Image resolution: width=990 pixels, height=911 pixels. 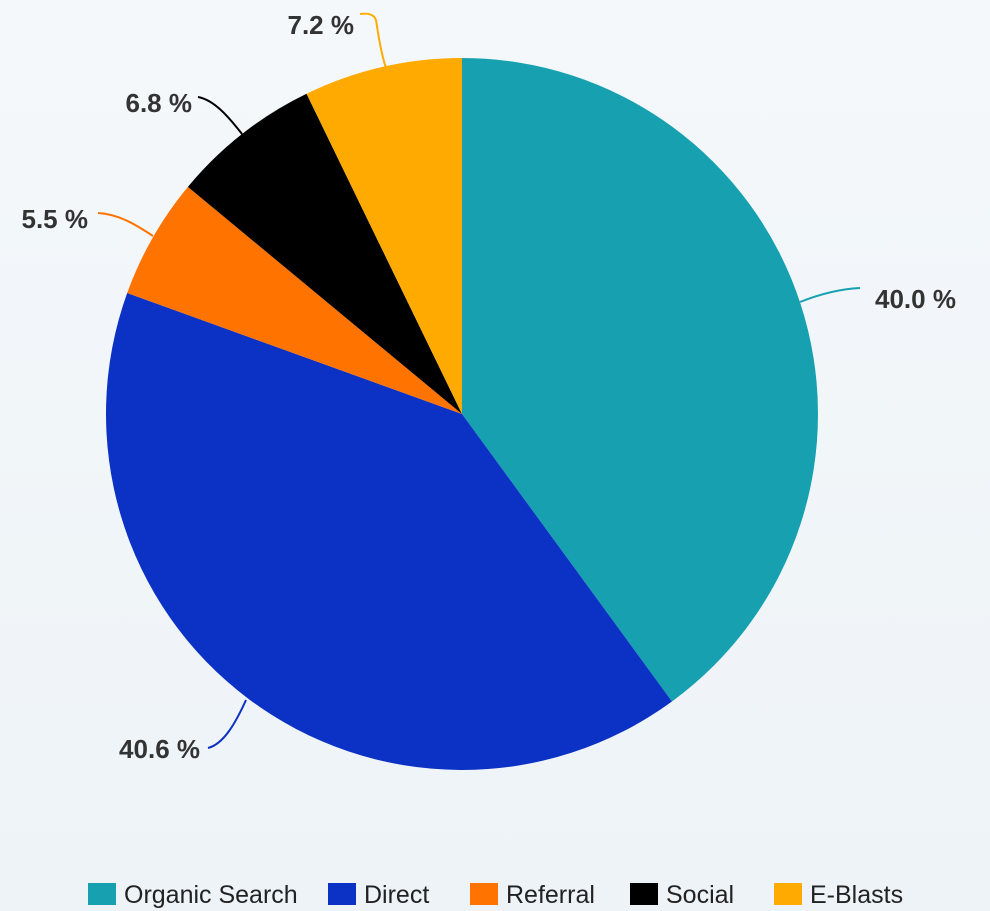 What do you see at coordinates (159, 749) in the screenshot?
I see `slice-label: 40.6 %` at bounding box center [159, 749].